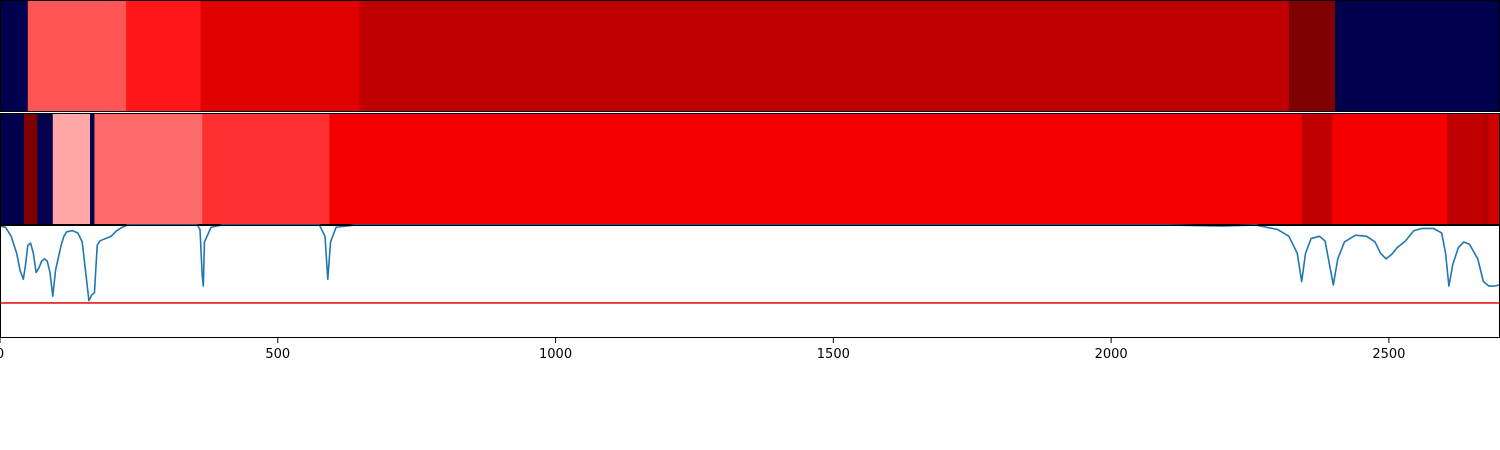 The image size is (1500, 450). I want to click on x-tick-label-6: 2500, so click(1388, 354).